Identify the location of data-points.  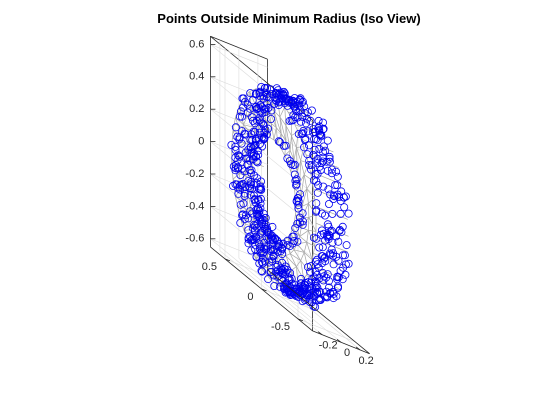
(290, 197).